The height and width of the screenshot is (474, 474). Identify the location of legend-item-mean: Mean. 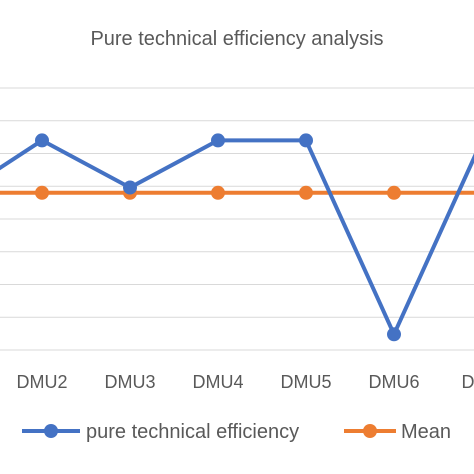
(397, 432).